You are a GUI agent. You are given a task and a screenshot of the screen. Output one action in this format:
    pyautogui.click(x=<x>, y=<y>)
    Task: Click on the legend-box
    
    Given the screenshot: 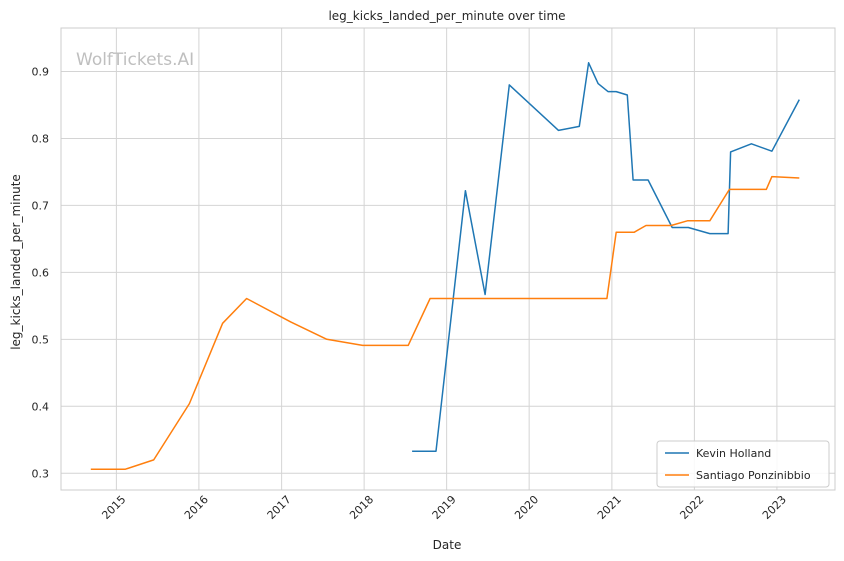 What is the action you would take?
    pyautogui.click(x=743, y=464)
    